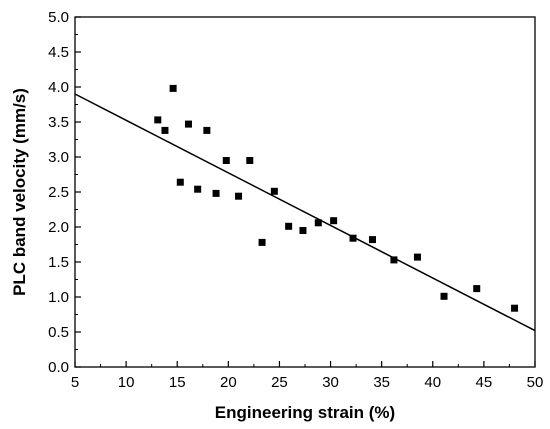  What do you see at coordinates (307, 382) in the screenshot?
I see `x-axis-tick-labels: 5 10 15 20 25 30 35 40 45 50` at bounding box center [307, 382].